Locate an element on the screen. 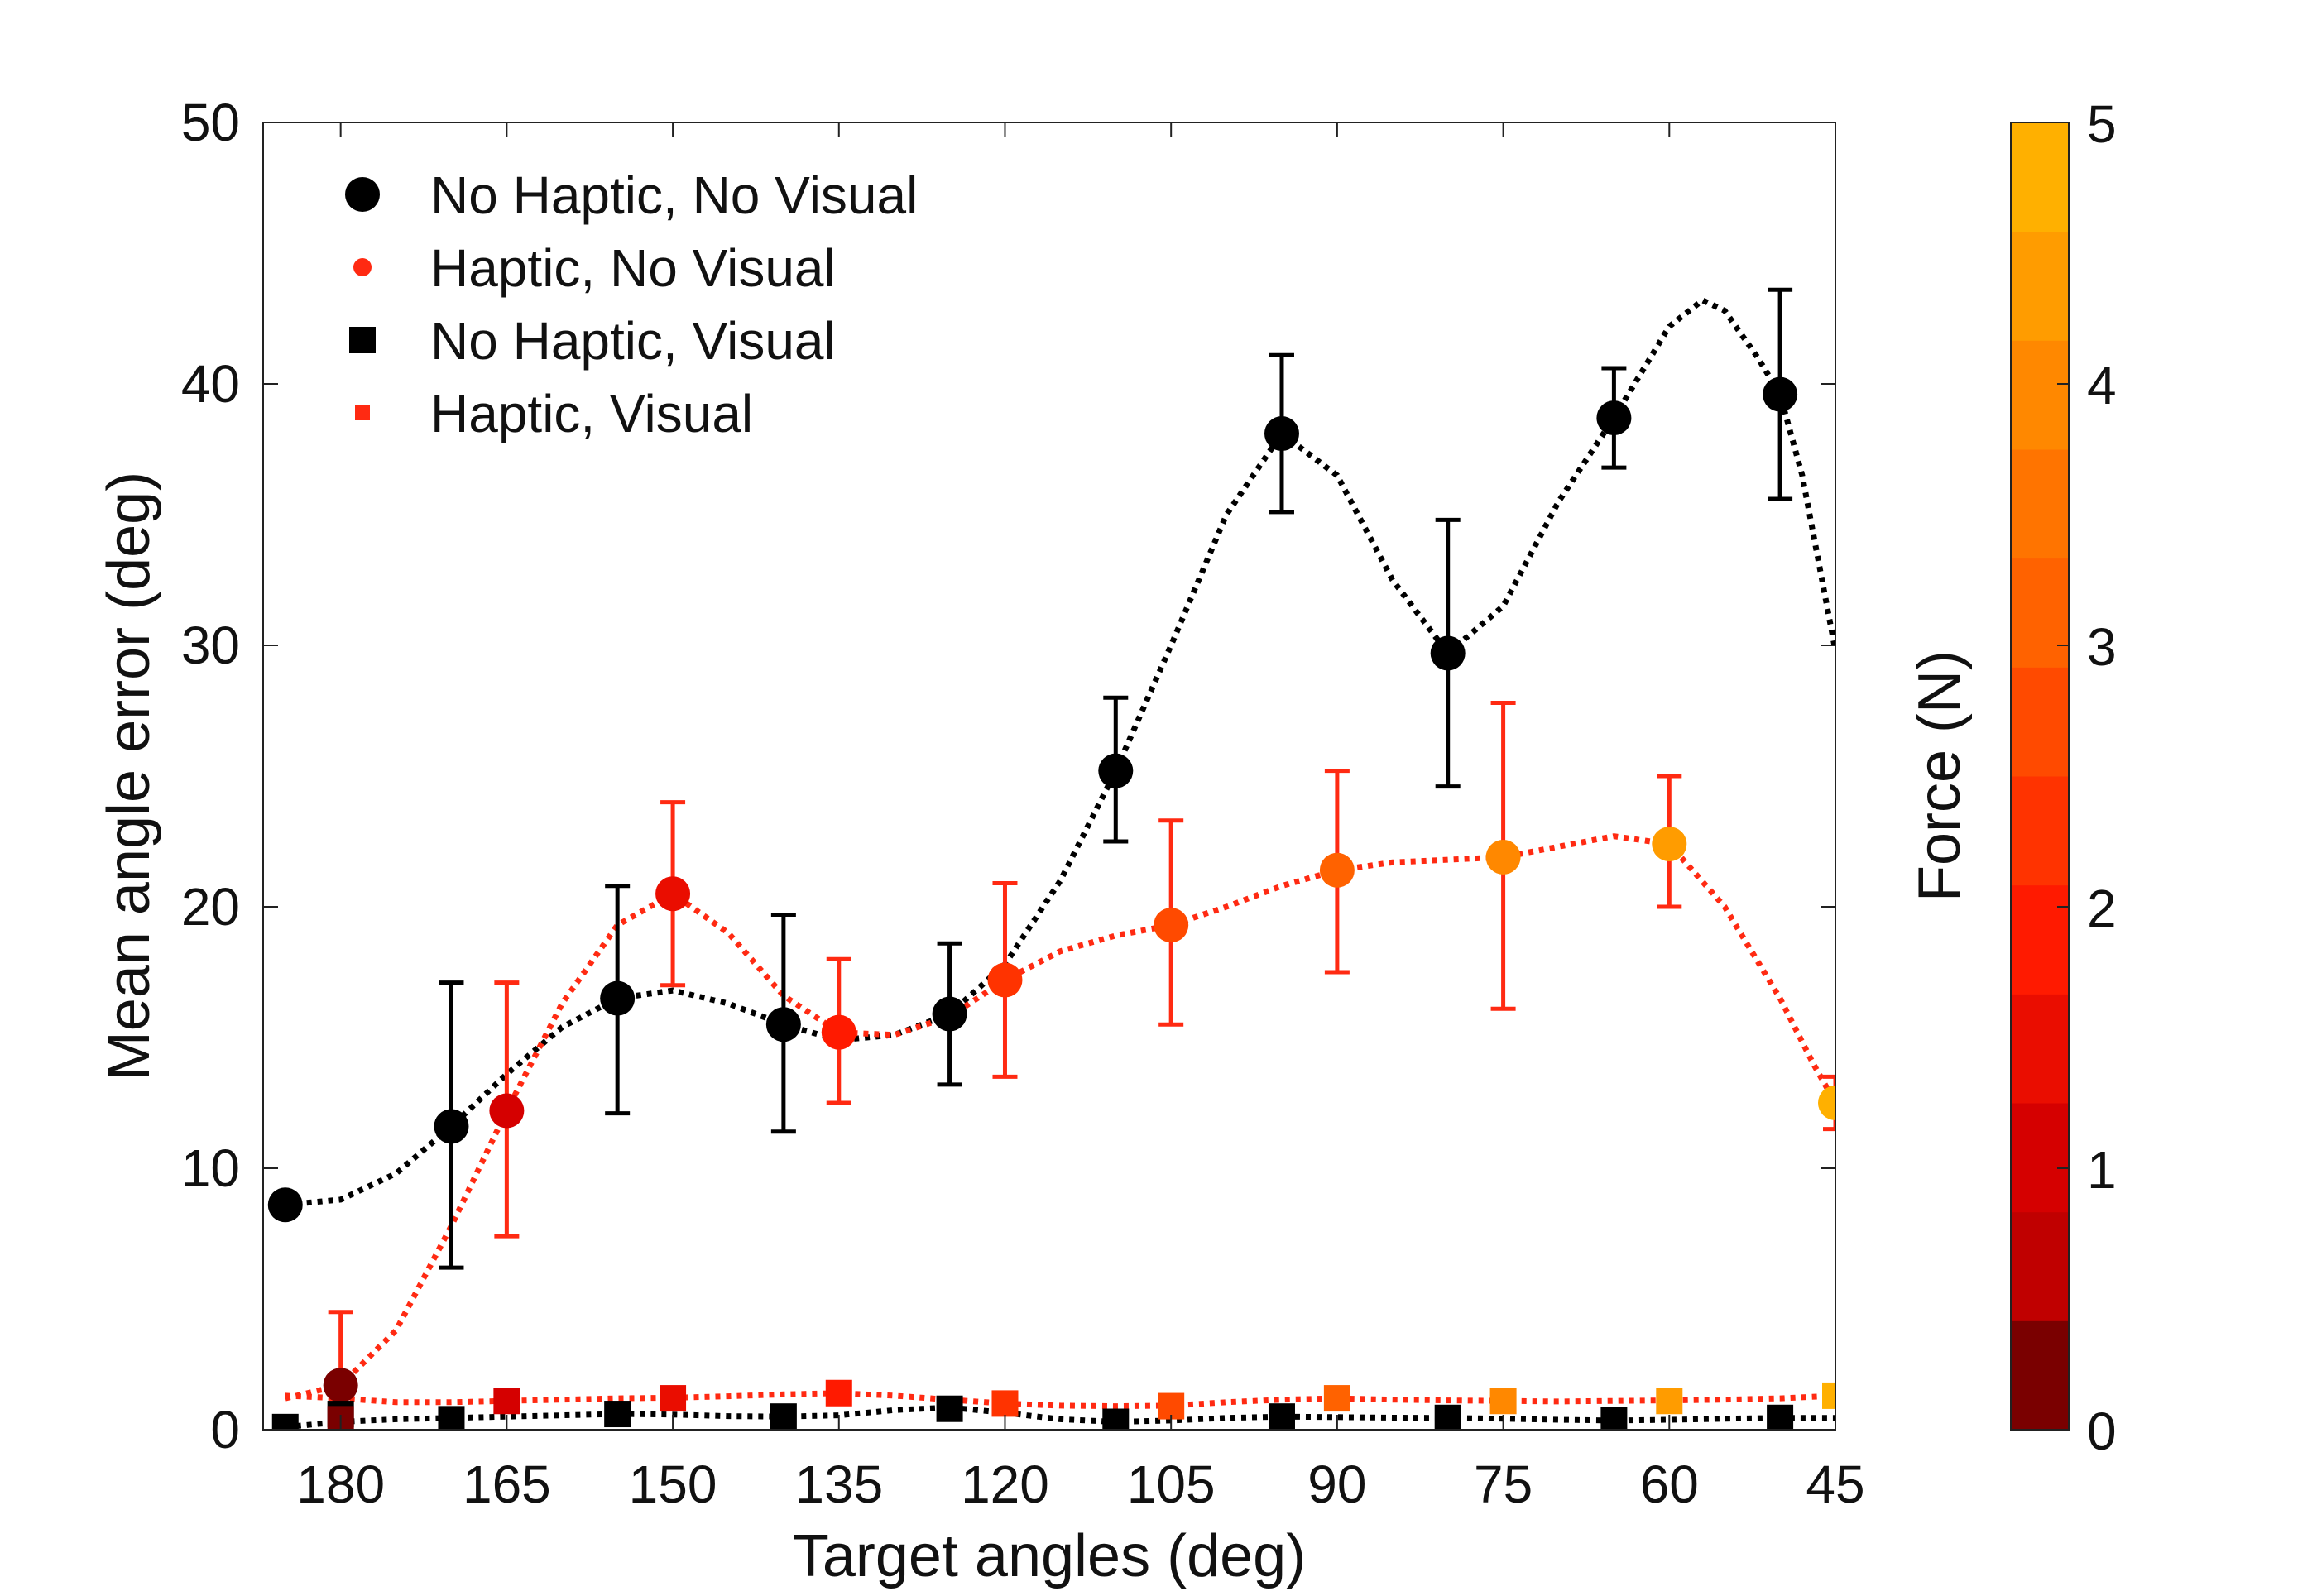  colorbar-tick-label: 1 is located at coordinates (2102, 1170).